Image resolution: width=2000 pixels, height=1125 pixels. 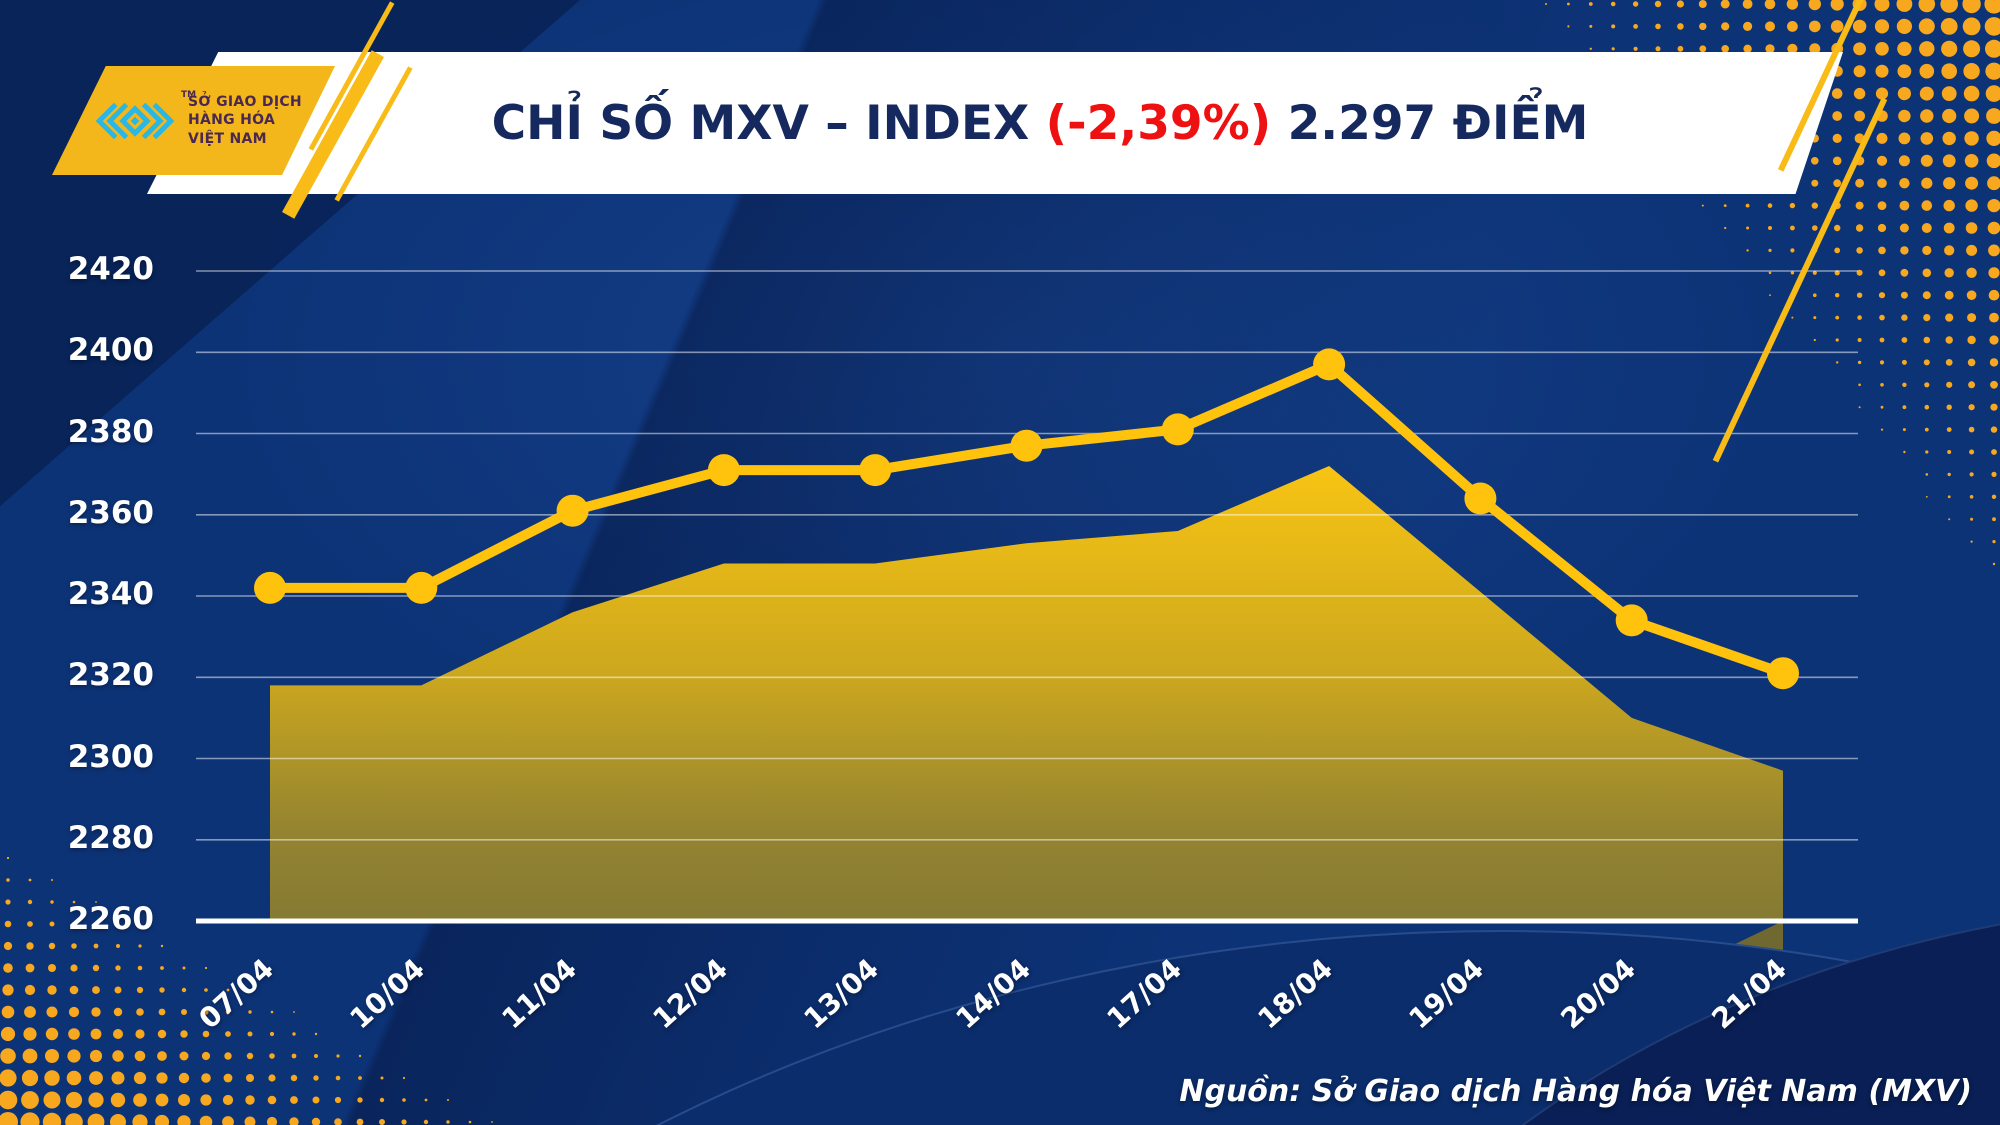 I want to click on page-title: CHỈ SỐ MXV – INDEX (-2,39%) 2.297 ĐIỂM, so click(x=995, y=123).